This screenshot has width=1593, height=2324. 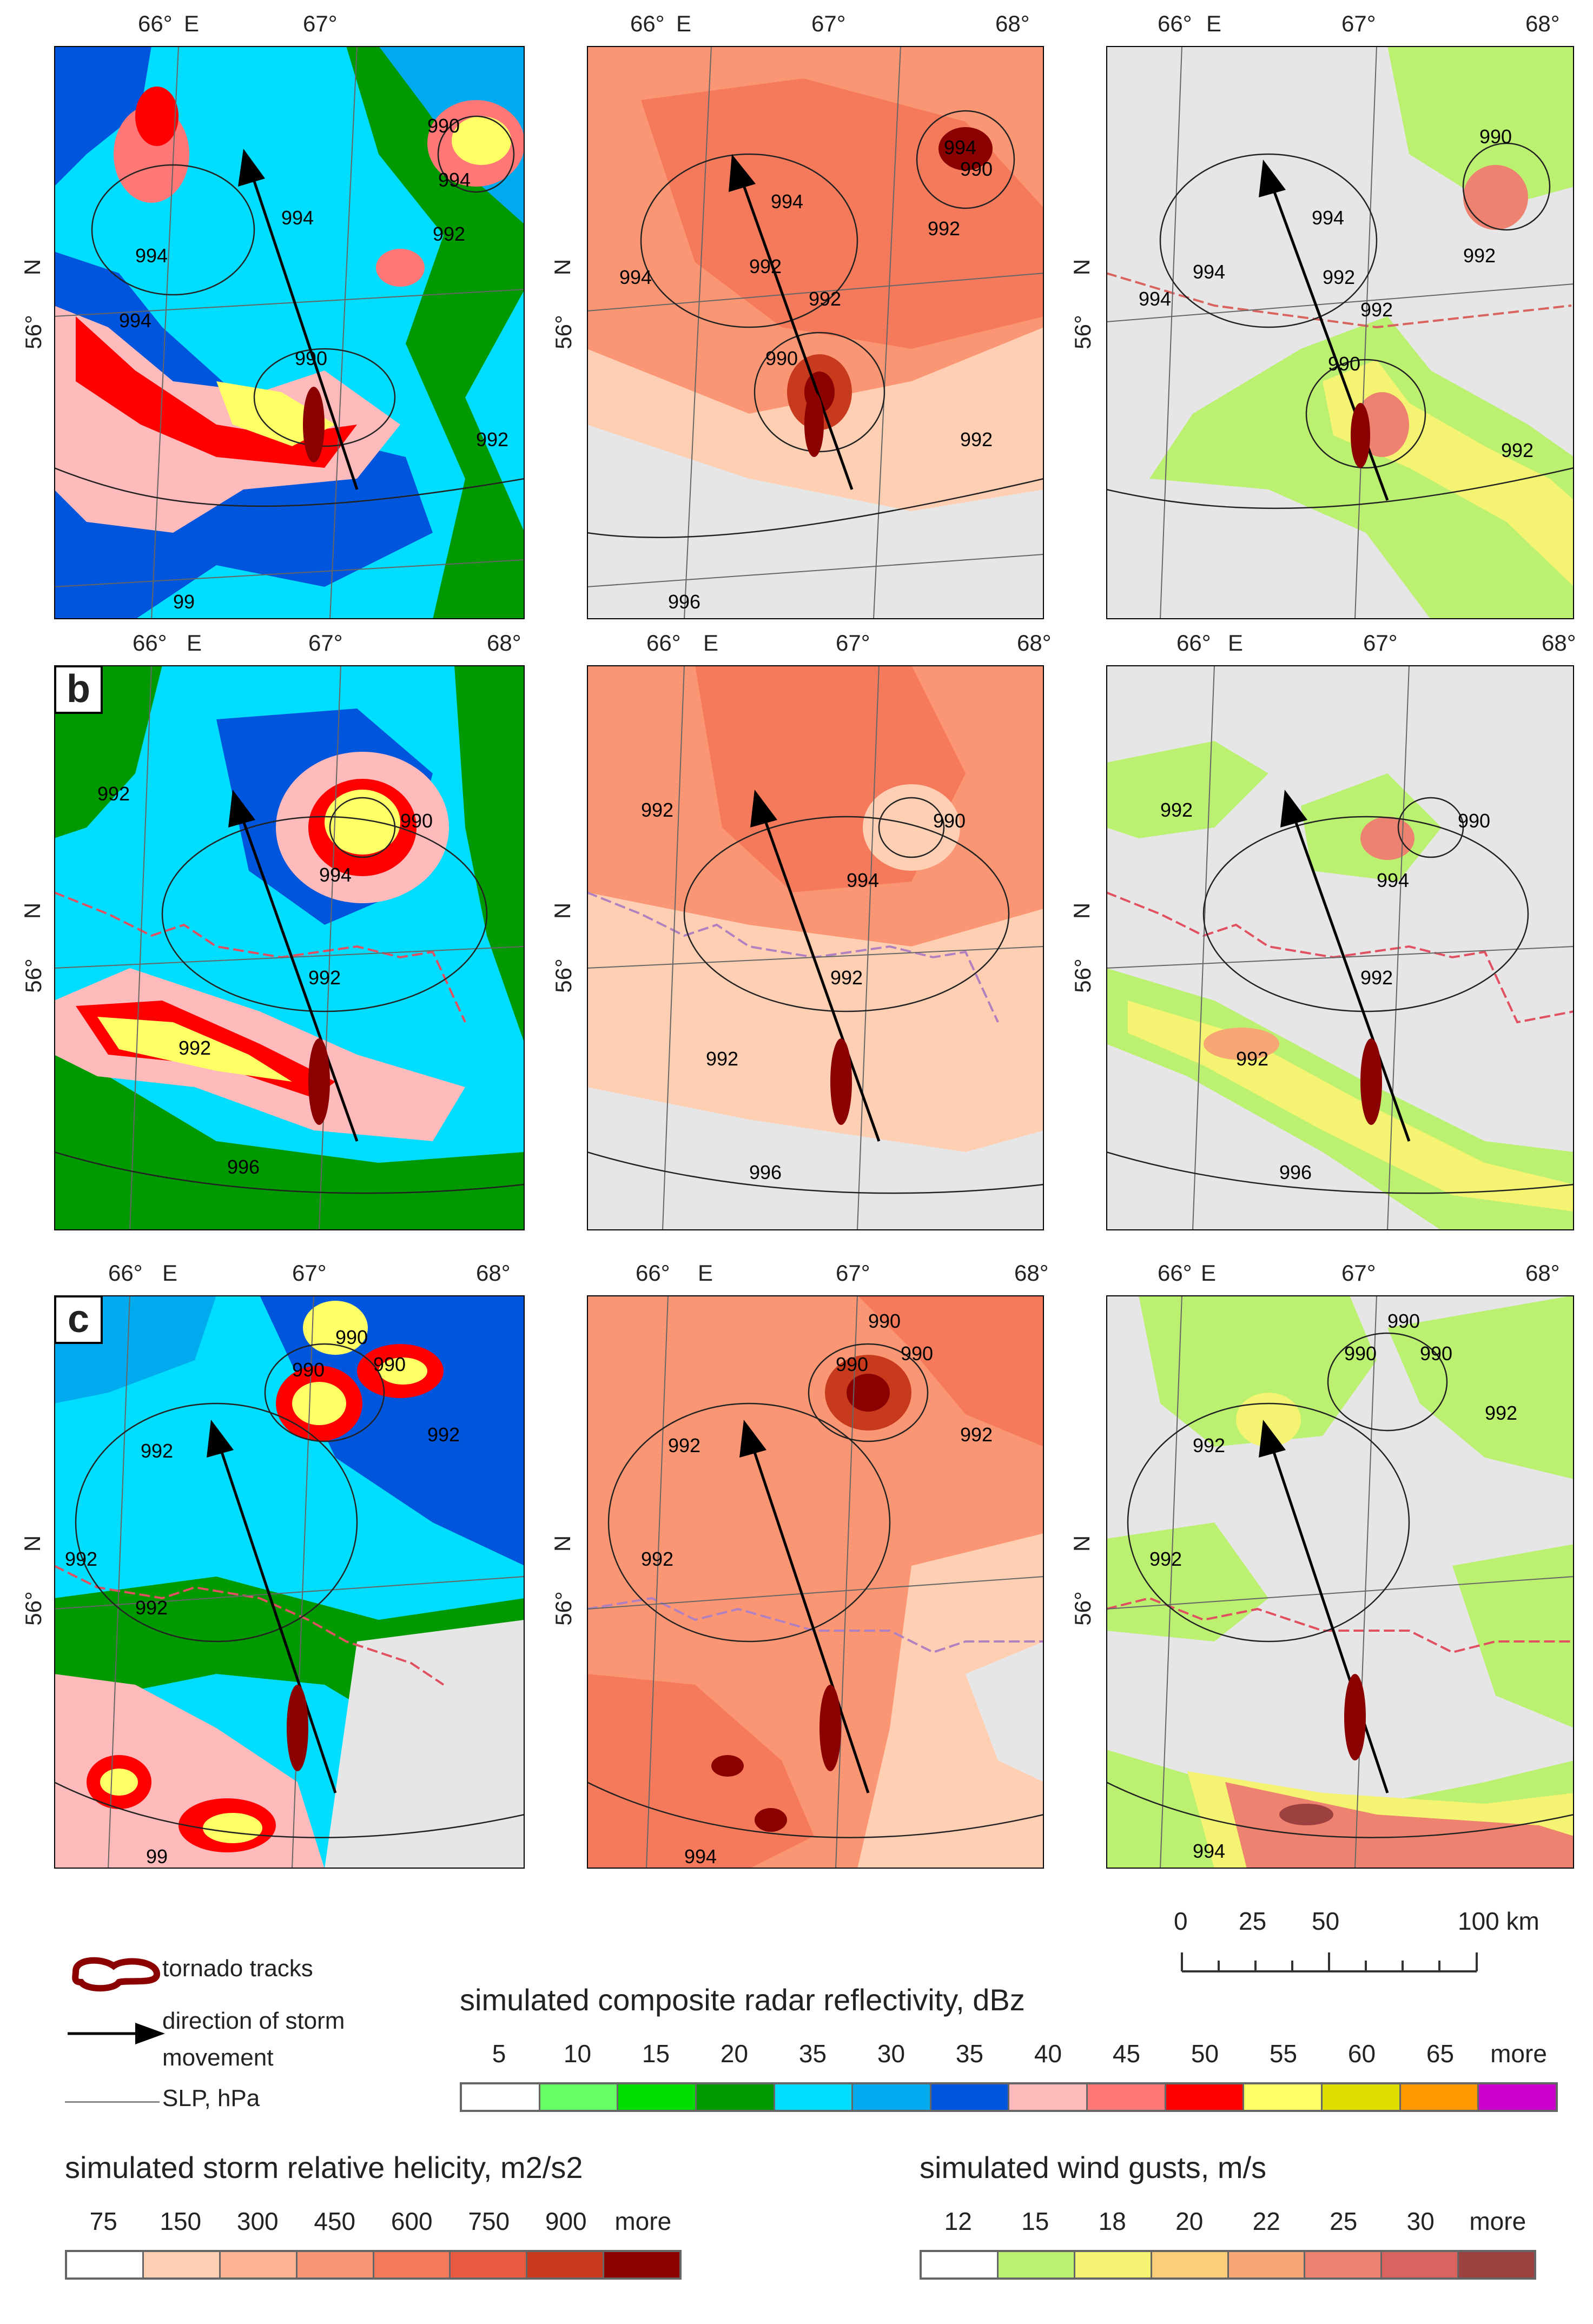 What do you see at coordinates (969, 2054) in the screenshot?
I see `reflectivity-tick-label: 35` at bounding box center [969, 2054].